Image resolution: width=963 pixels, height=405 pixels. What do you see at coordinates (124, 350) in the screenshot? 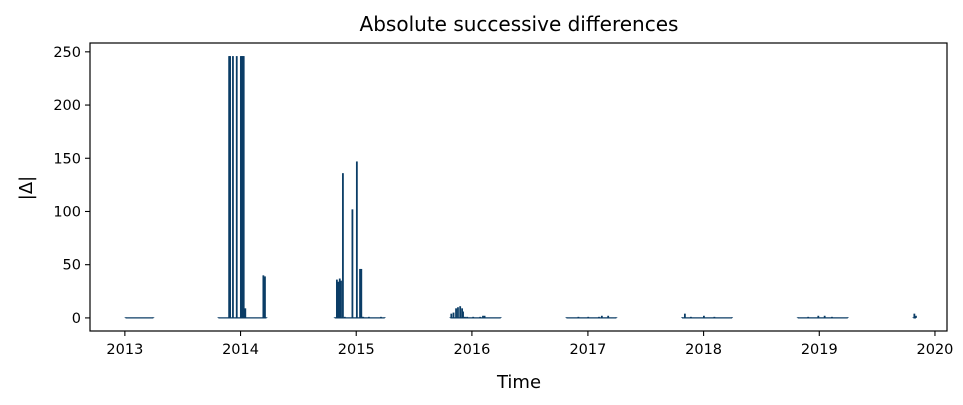
I see `x-tick-label: 2013` at bounding box center [124, 350].